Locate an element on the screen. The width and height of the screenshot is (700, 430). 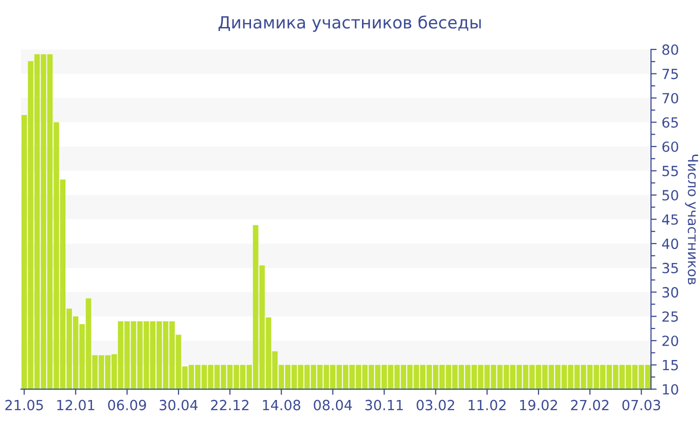
y-tick-label: 20 is located at coordinates (670, 341).